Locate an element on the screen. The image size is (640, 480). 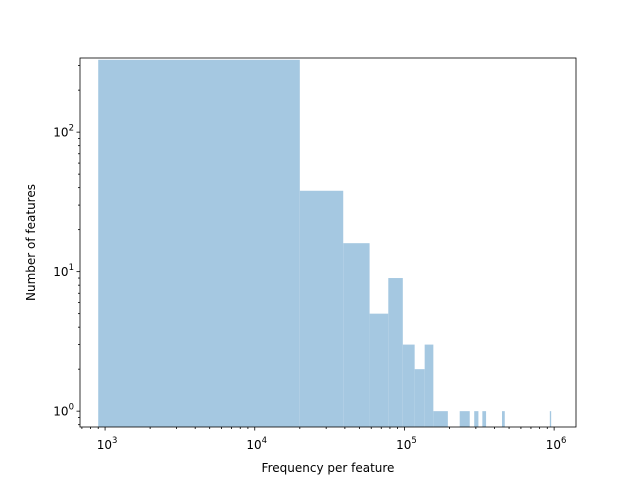
y-tick-label-0: 10⁰ is located at coordinates (63, 411).